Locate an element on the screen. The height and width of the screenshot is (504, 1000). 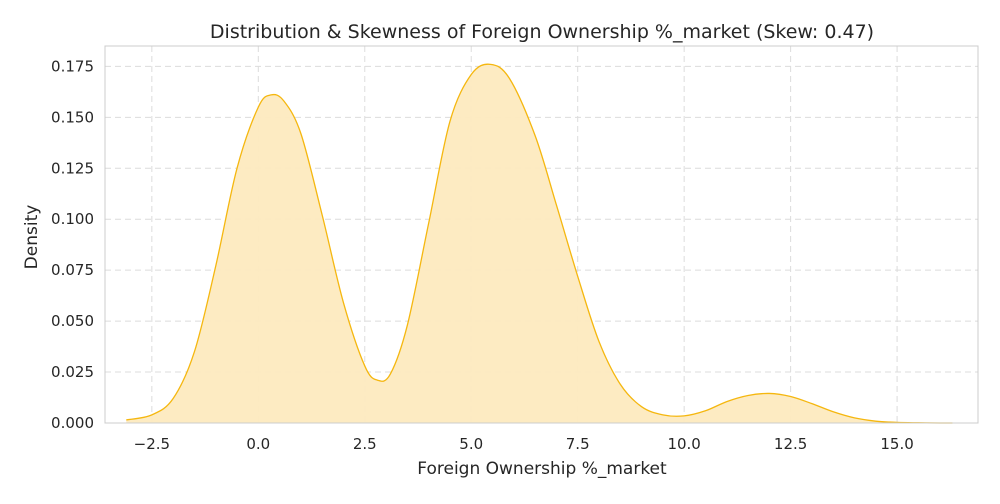
y-tick-label: 0.075 is located at coordinates (72, 270).